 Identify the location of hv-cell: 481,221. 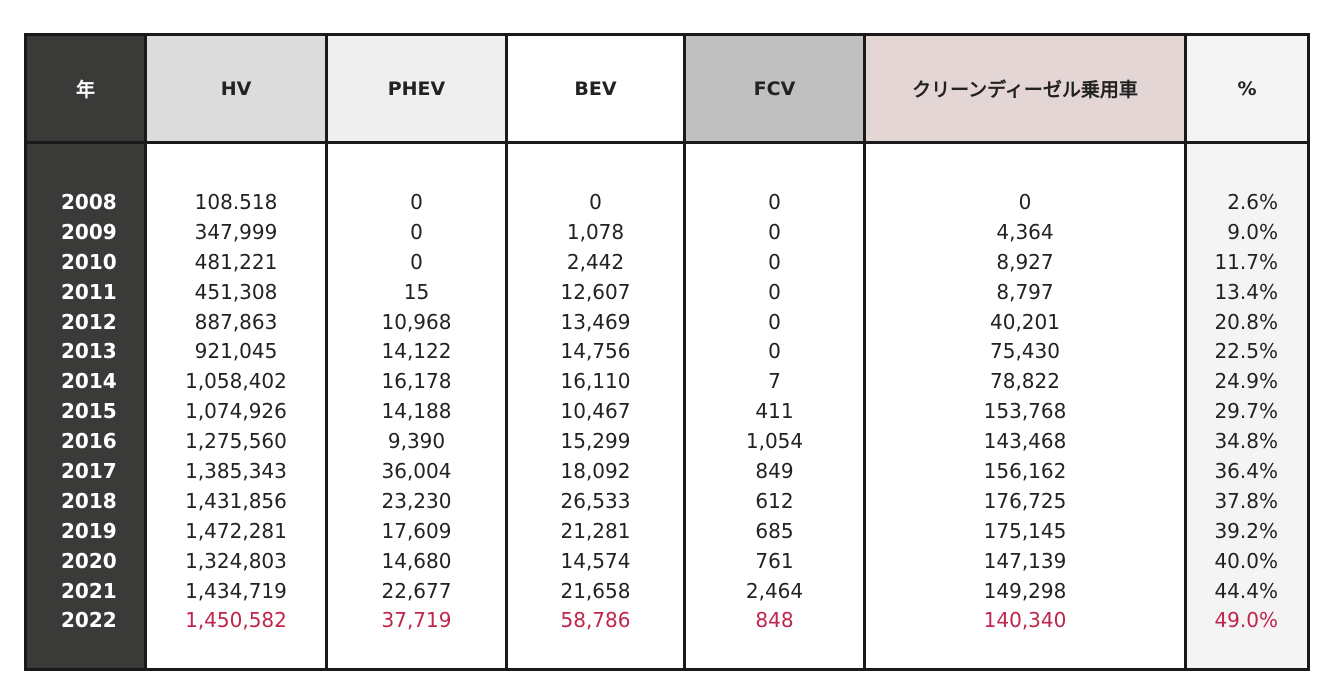
(236, 261).